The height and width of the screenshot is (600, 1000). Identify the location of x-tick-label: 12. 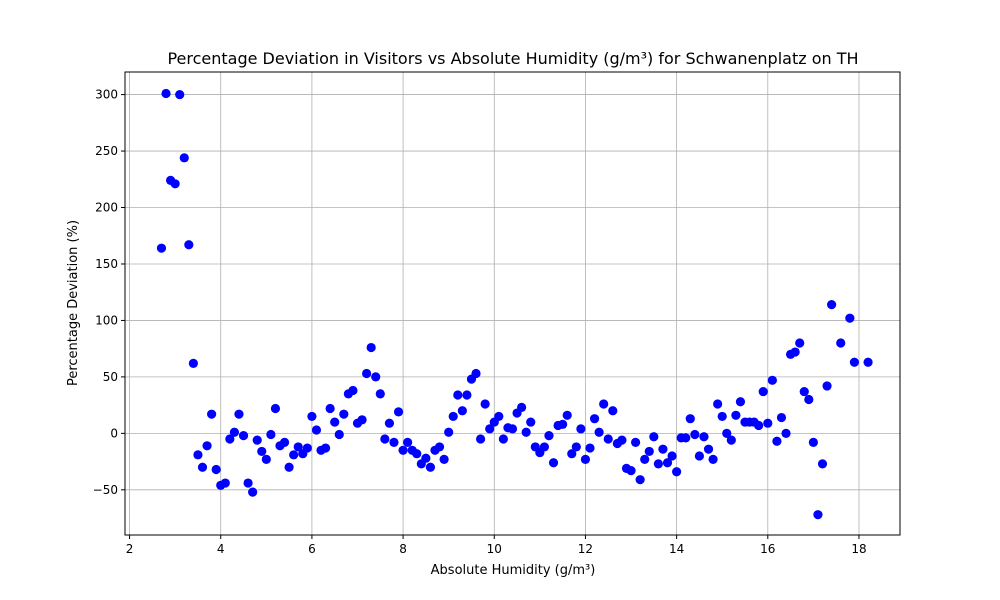
(585, 549).